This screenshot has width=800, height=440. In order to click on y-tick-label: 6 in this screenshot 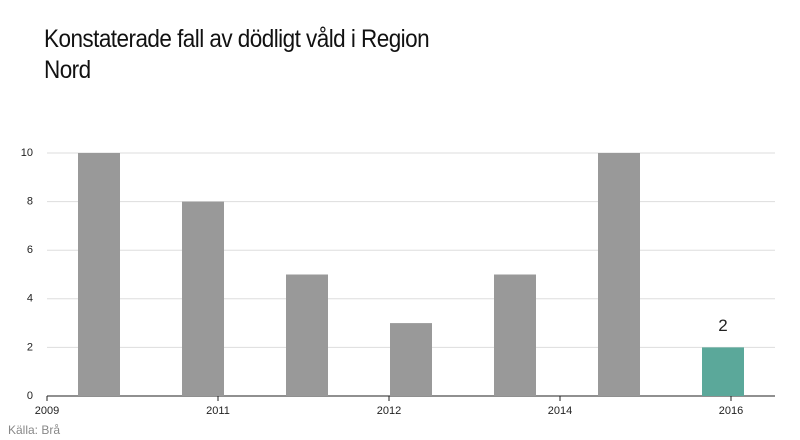, I will do `click(30, 250)`.